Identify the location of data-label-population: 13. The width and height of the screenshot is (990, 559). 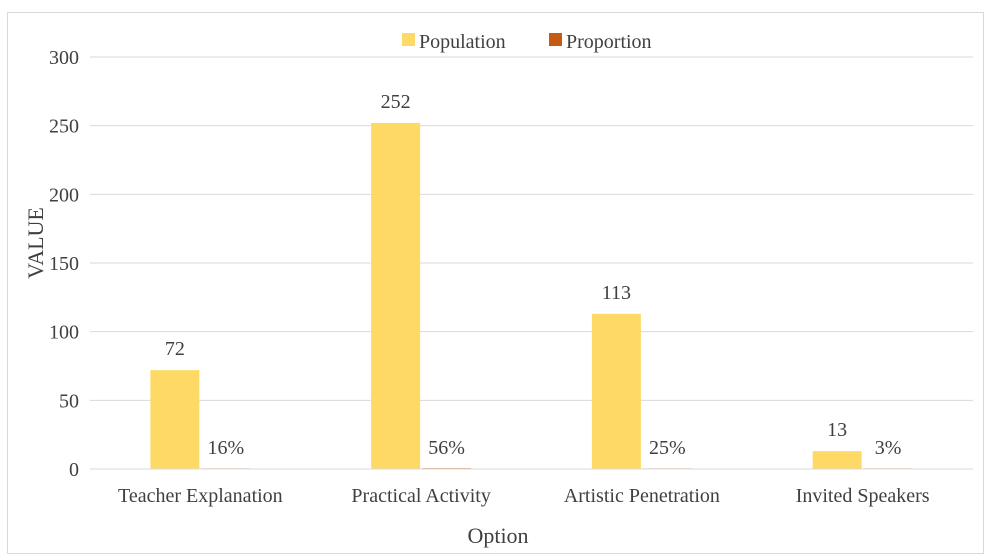
(837, 430).